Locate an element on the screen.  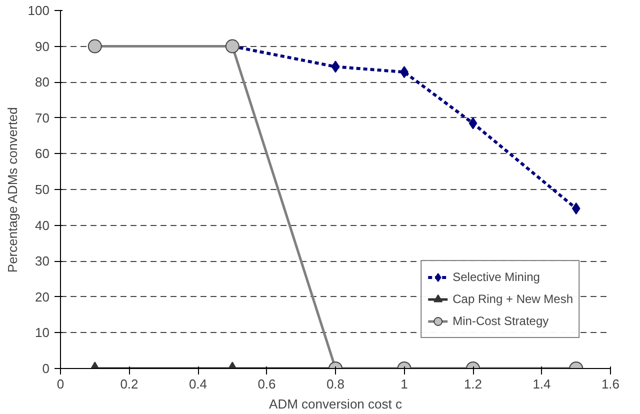
y-axis-title: Percentage ADMs converted is located at coordinates (12, 190).